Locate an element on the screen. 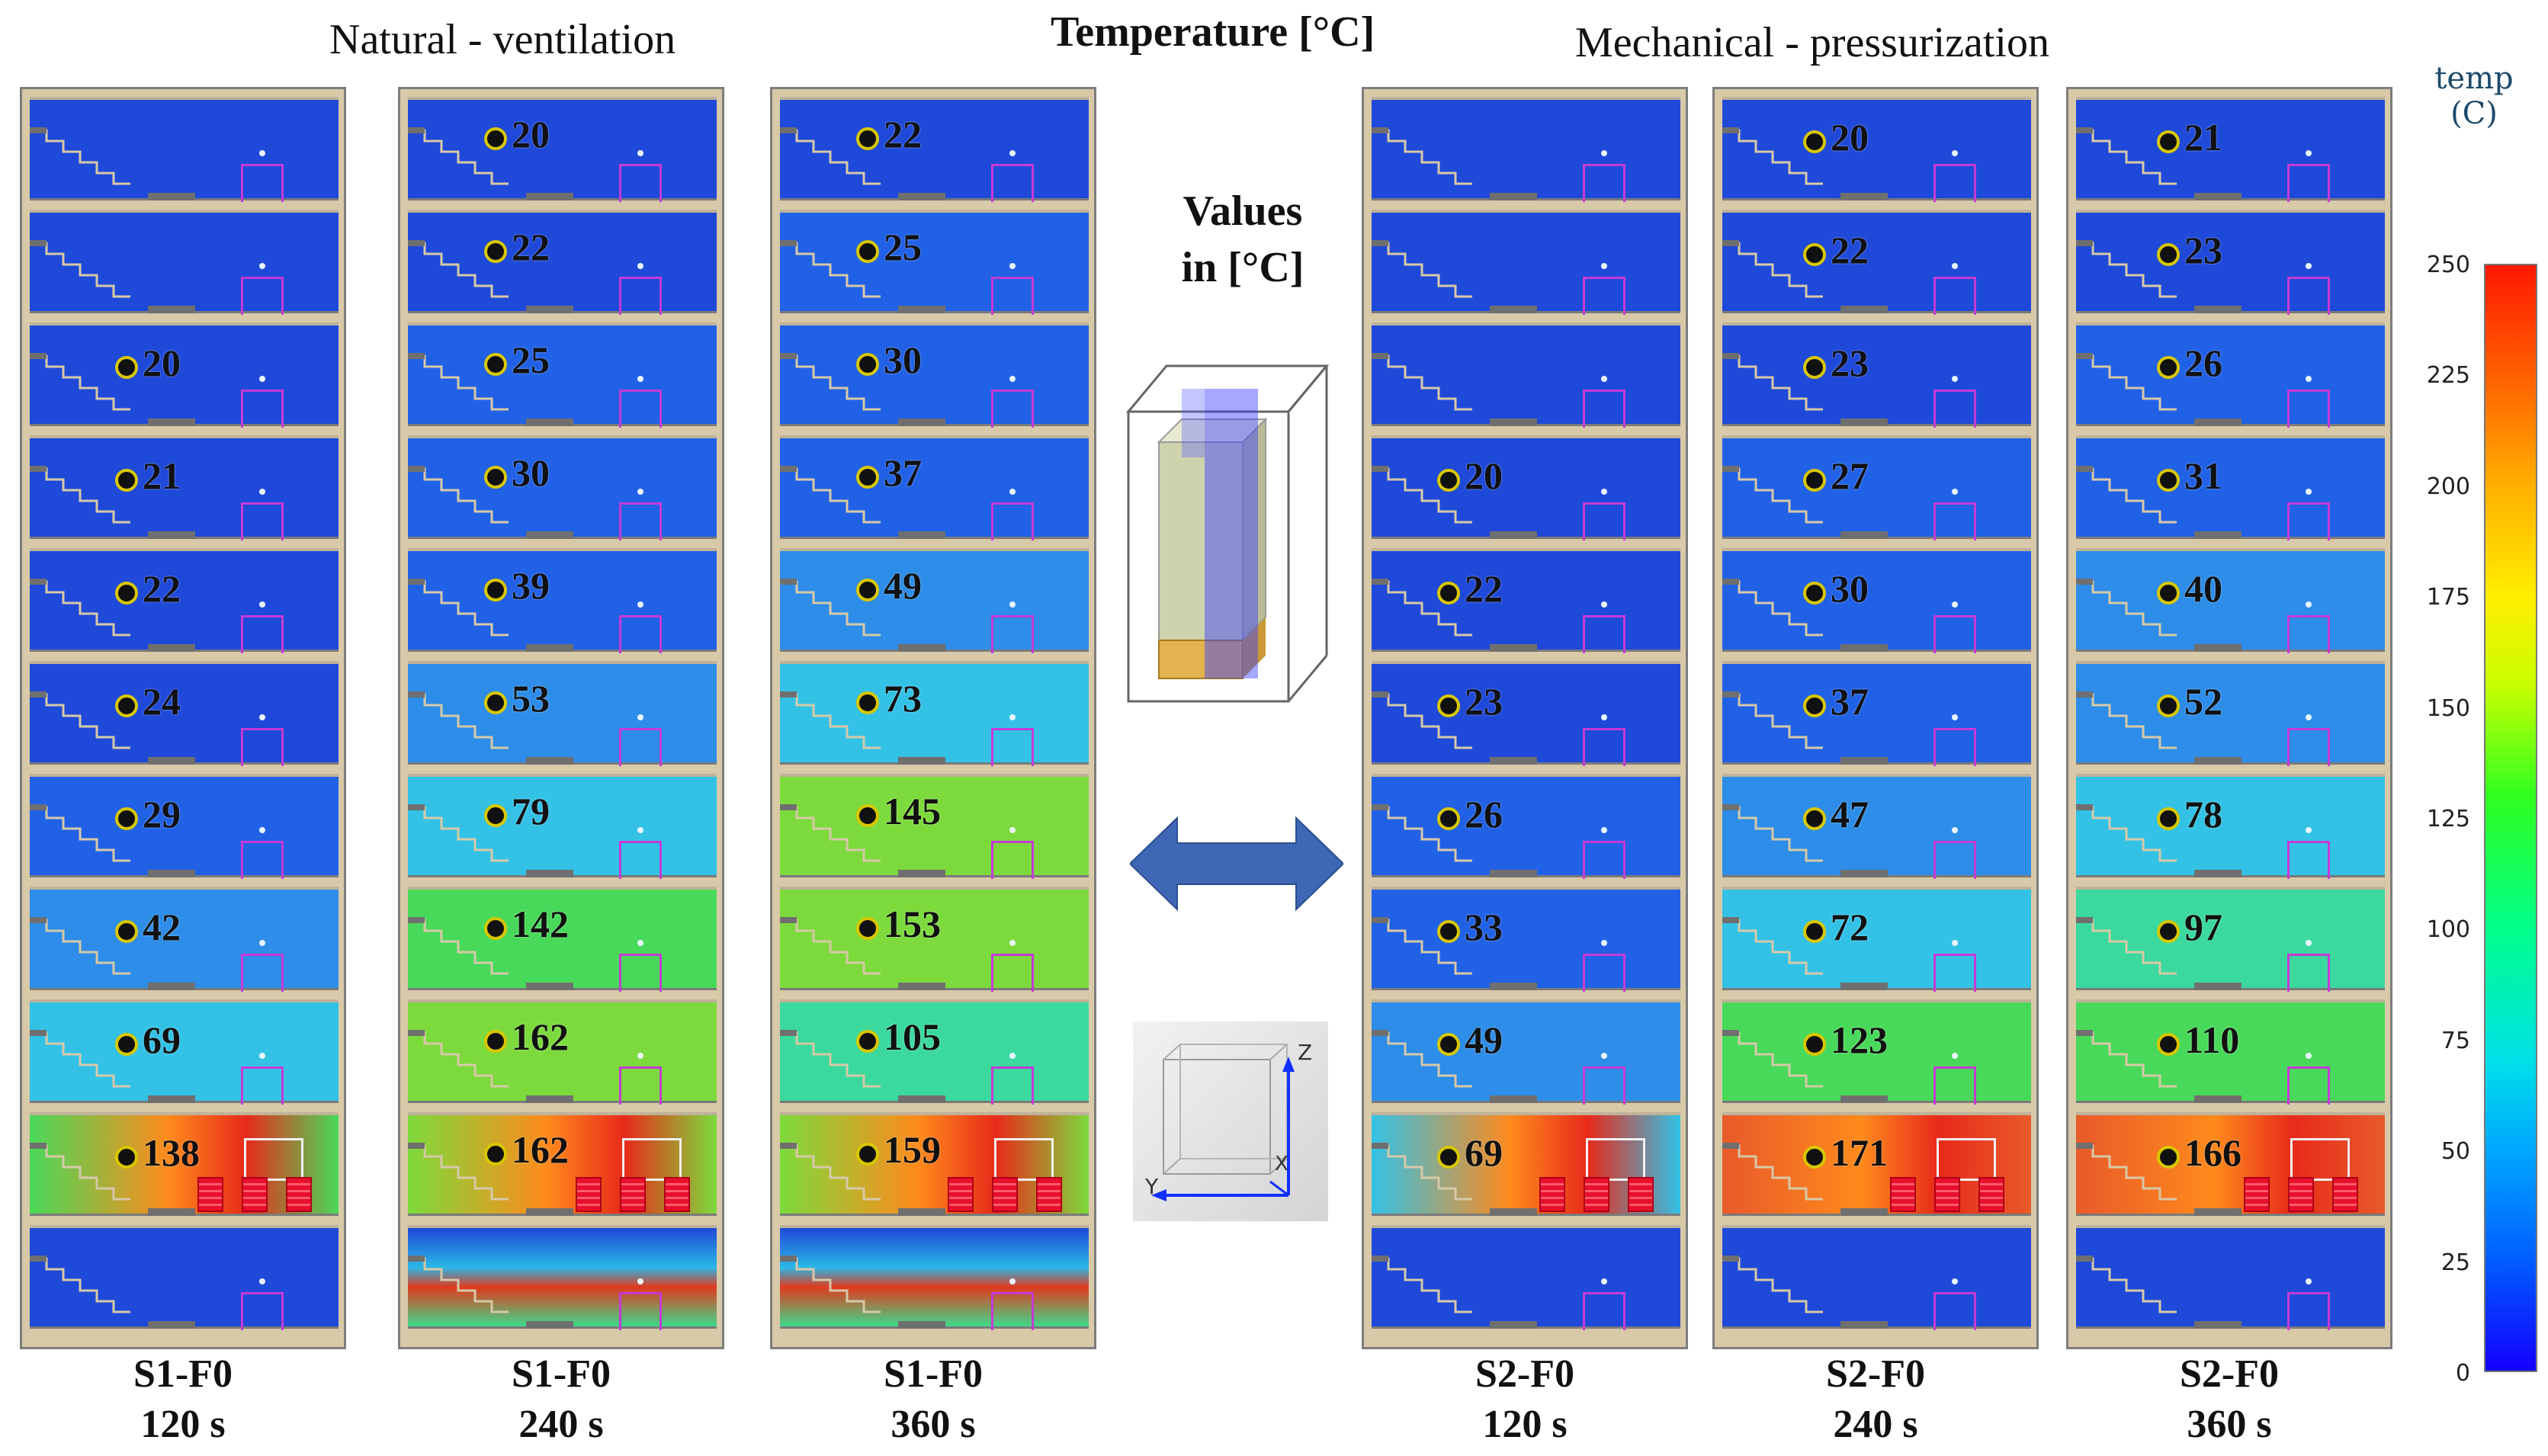 This screenshot has height=1456, width=2548. floor: 72 is located at coordinates (1877, 939).